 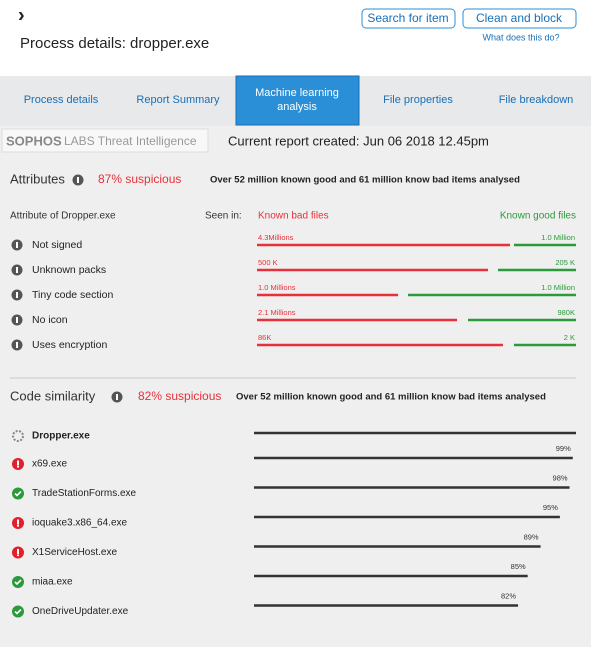 I want to click on similarity-label: 85%, so click(x=518, y=566).